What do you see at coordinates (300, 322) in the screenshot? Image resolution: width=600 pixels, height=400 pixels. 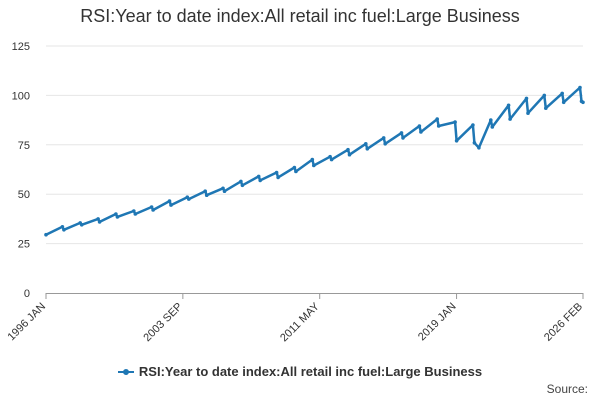 I see `x-tick-label: 2011 MAY` at bounding box center [300, 322].